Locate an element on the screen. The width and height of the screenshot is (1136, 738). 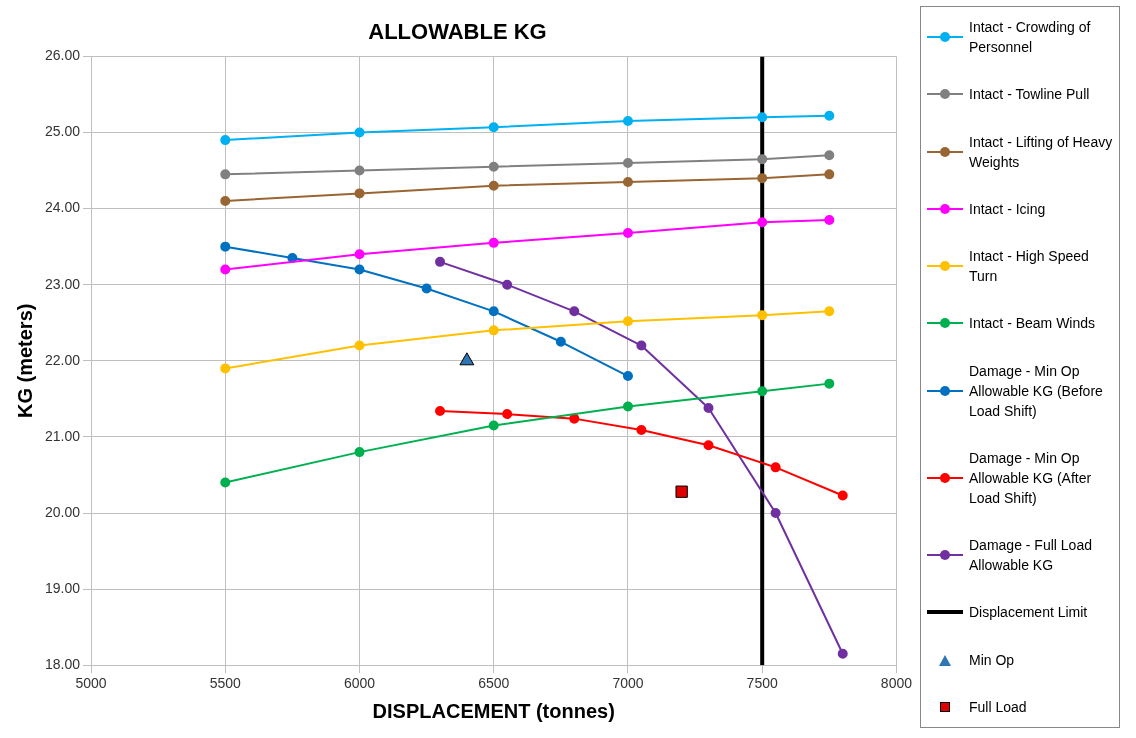
x-axis-title: DISPLACEMENT (tonnes) is located at coordinates (493, 710).